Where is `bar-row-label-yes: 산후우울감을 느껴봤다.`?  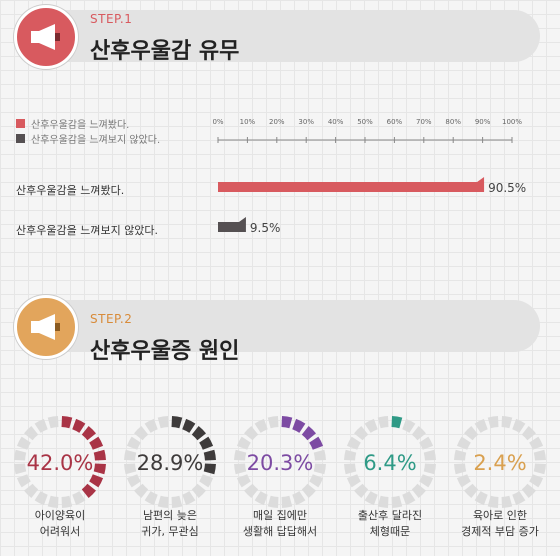 bar-row-label-yes: 산후우울감을 느껴봤다. is located at coordinates (70, 190).